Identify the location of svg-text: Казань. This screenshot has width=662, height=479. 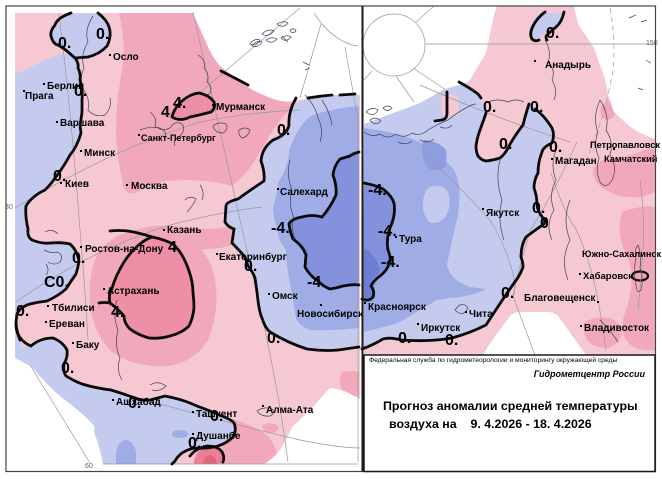
(184, 230).